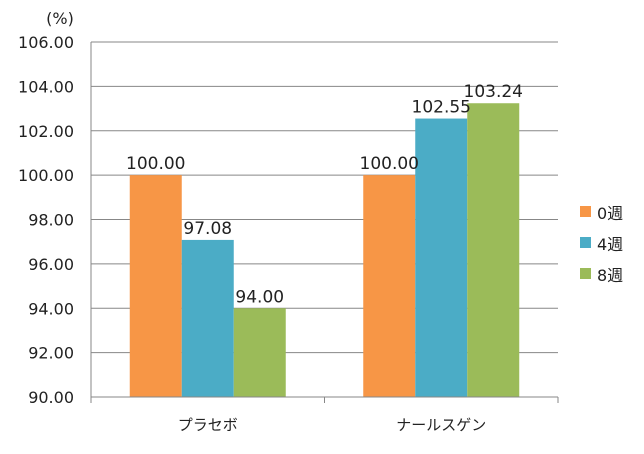 The image size is (644, 454). What do you see at coordinates (610, 275) in the screenshot?
I see `legend-label: 8週` at bounding box center [610, 275].